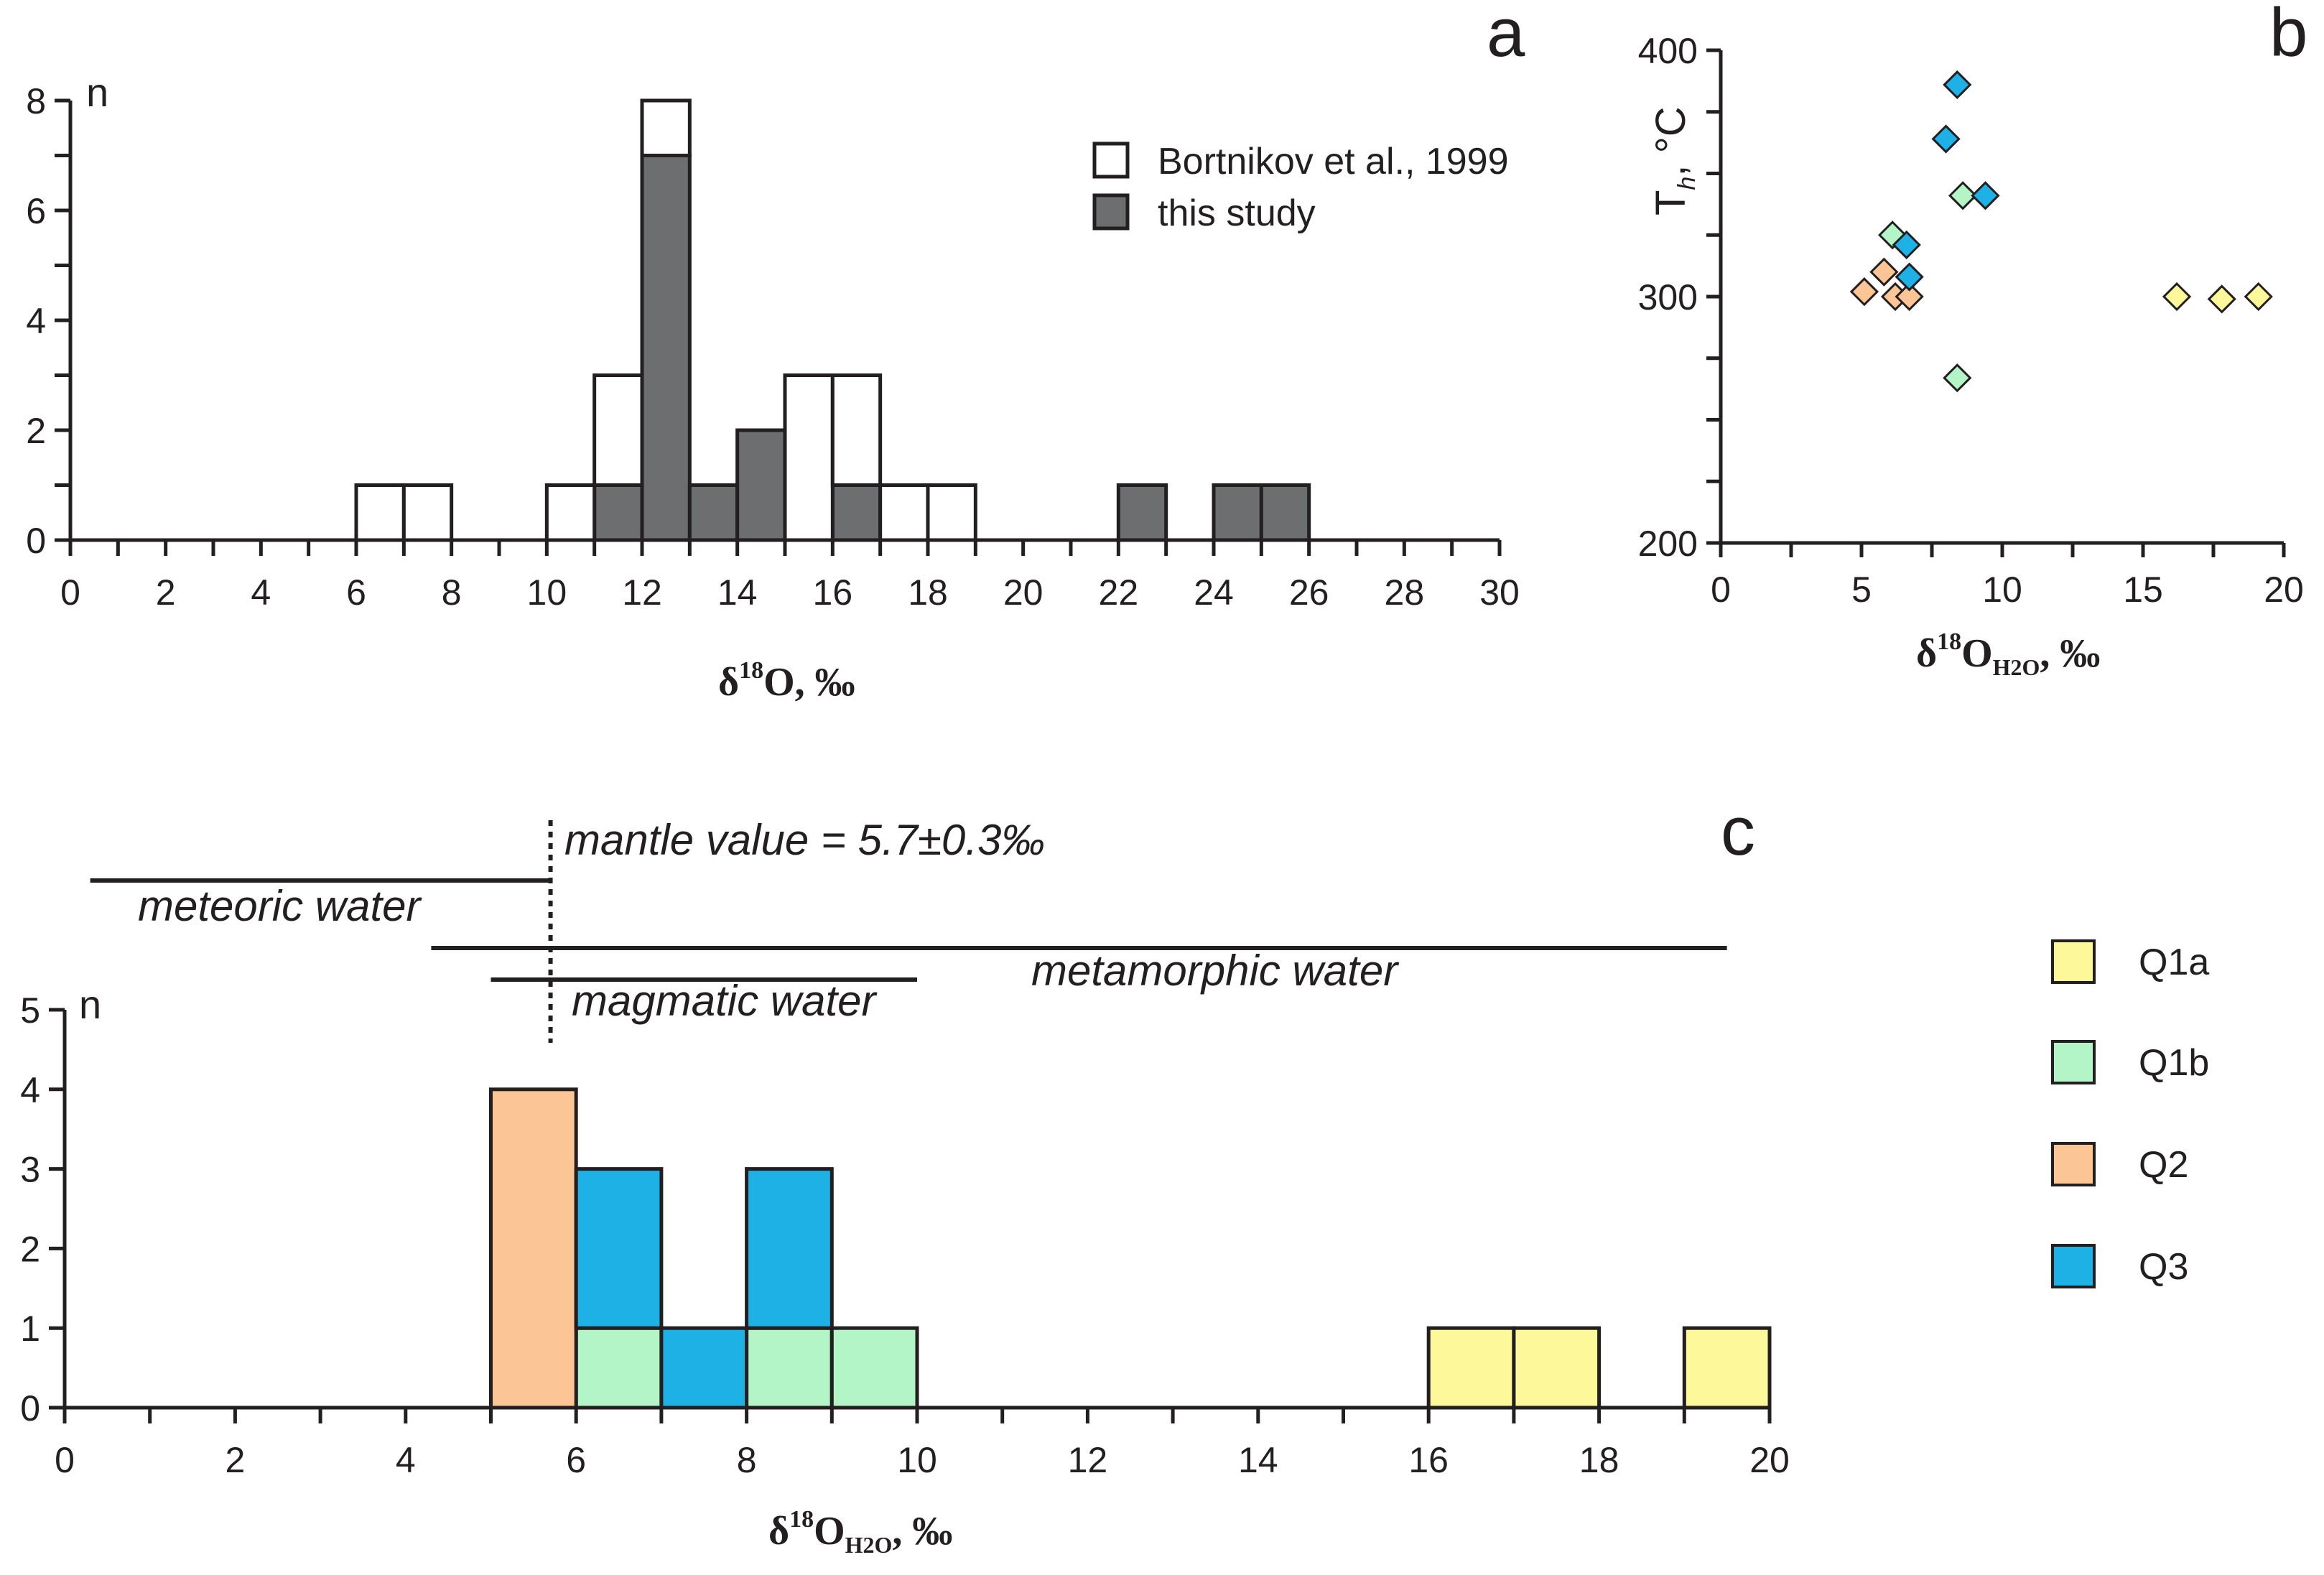 The height and width of the screenshot is (1575, 2324). Describe the element at coordinates (2073, 1062) in the screenshot. I see `legend-swatch-q1b` at that location.